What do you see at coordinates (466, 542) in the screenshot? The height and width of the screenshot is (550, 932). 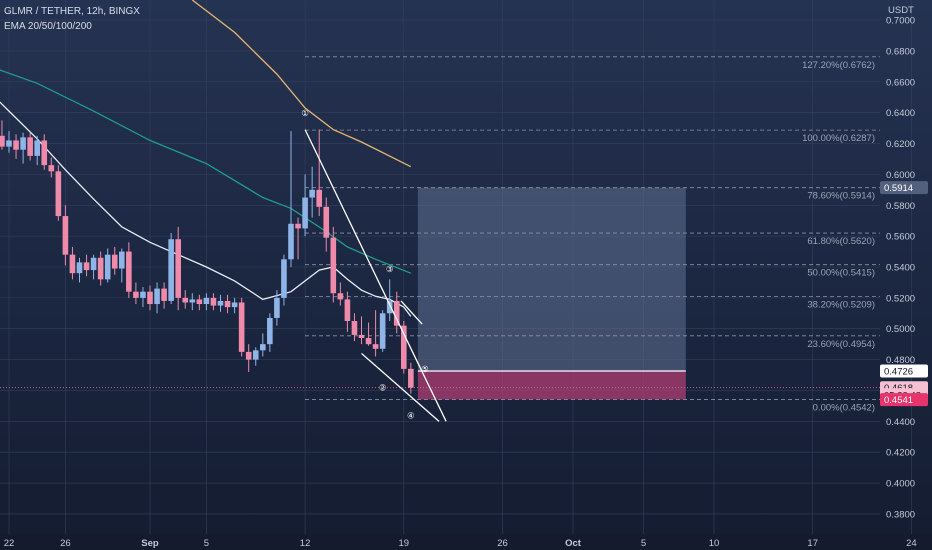 I see `time-axis` at bounding box center [466, 542].